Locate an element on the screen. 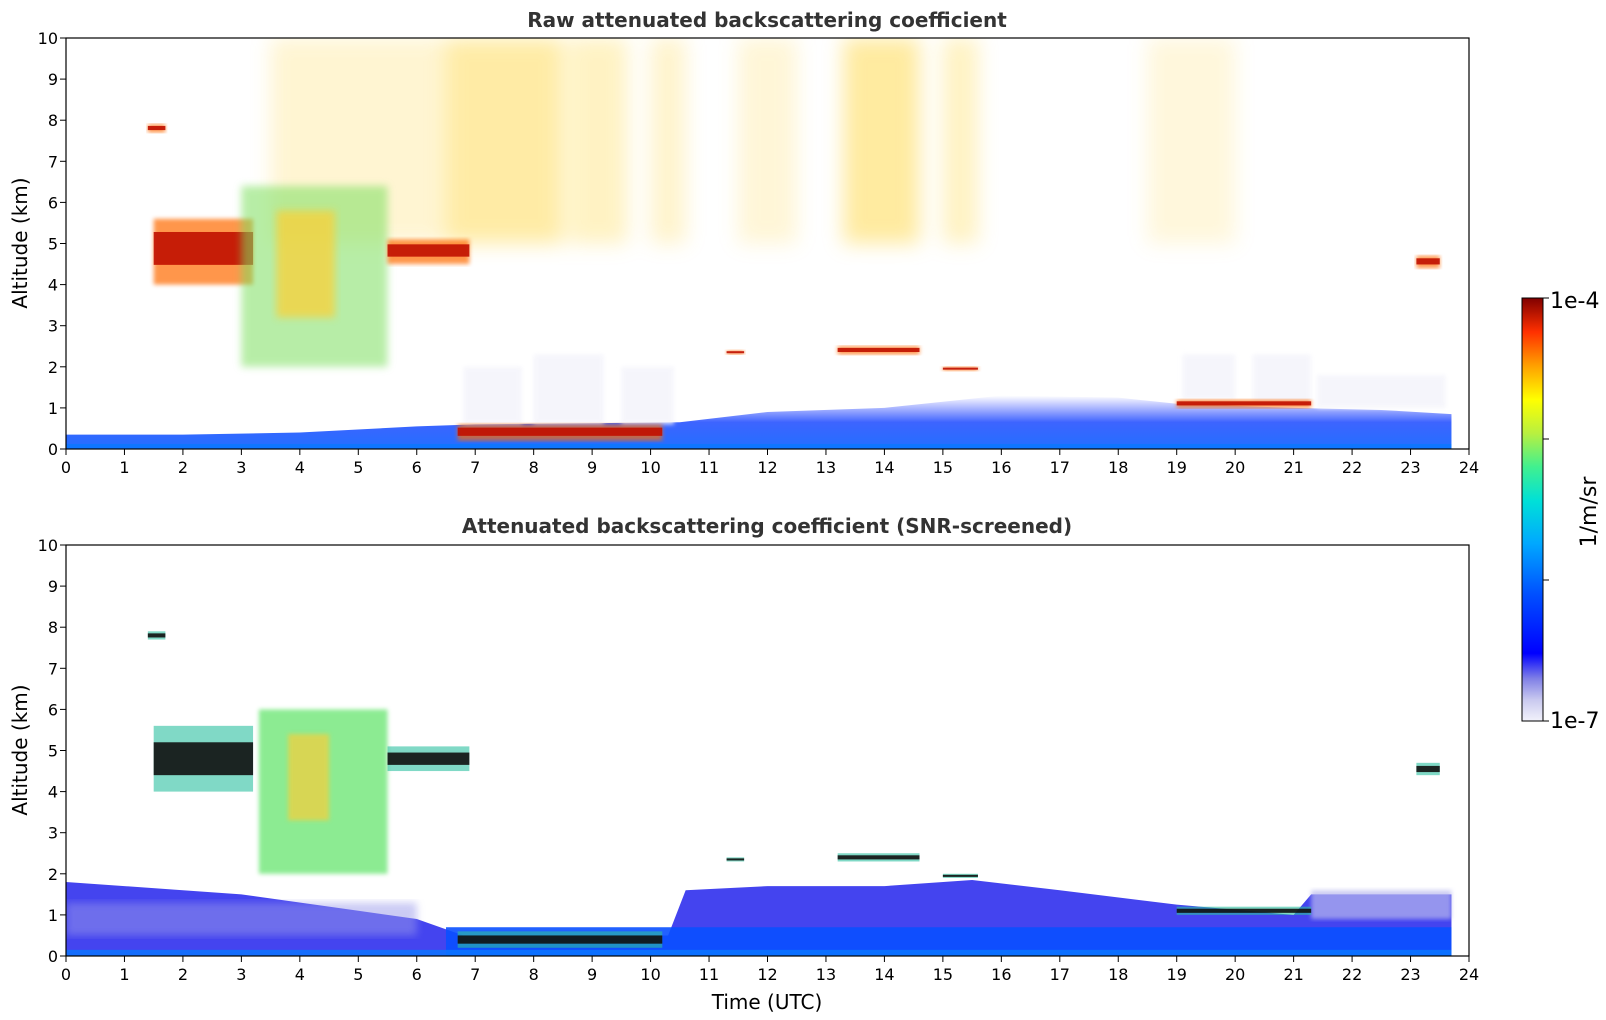  colorbar-gradient is located at coordinates (1532, 509).